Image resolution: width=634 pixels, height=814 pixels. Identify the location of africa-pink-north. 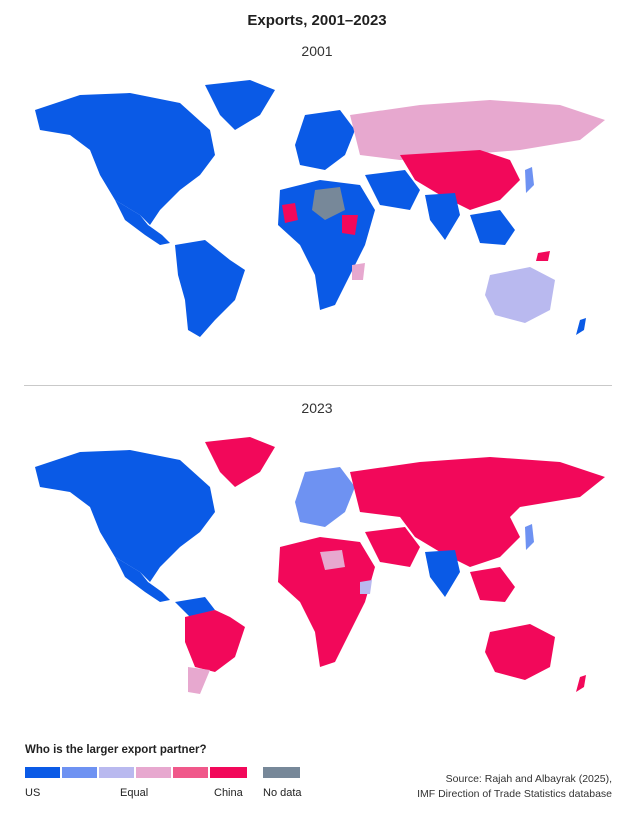
(332, 560).